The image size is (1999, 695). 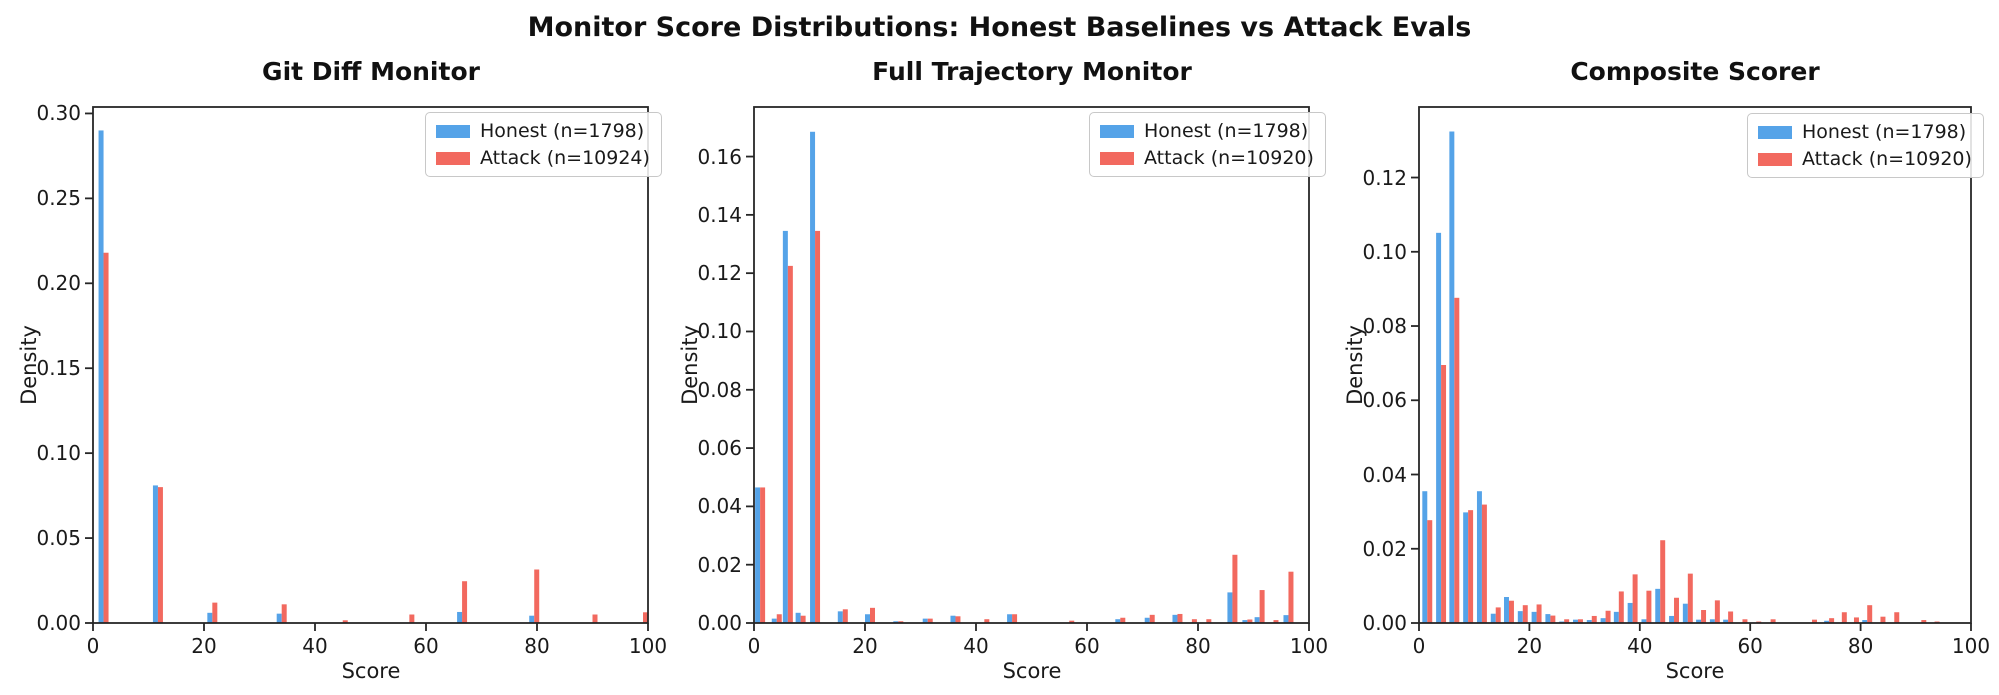 I want to click on y-tick-label: 0.04, so click(x=1384, y=474).